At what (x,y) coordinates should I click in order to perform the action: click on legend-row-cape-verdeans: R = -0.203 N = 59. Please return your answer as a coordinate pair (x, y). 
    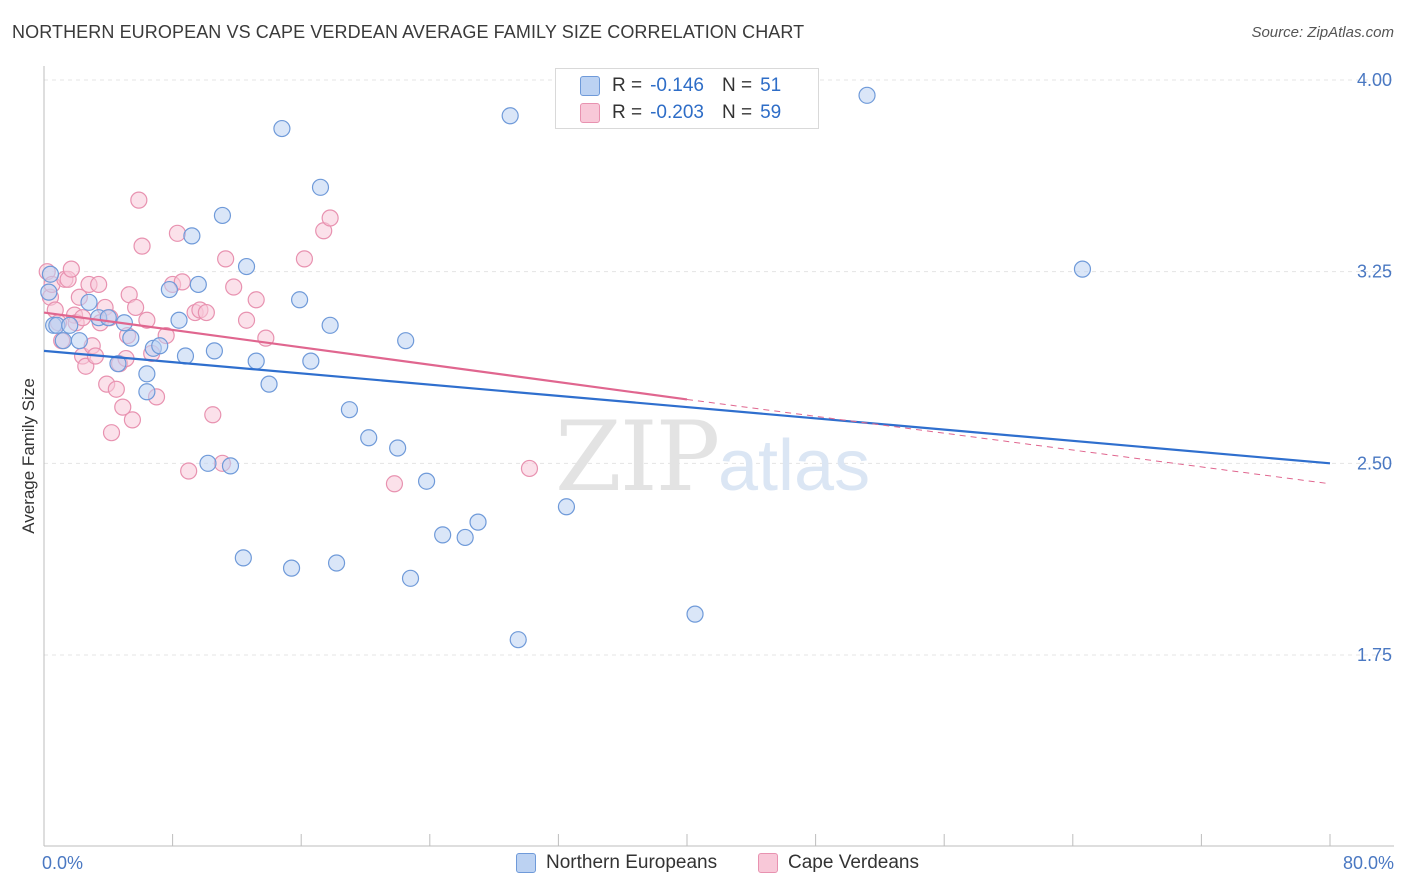
    Looking at the image, I should click on (680, 113).